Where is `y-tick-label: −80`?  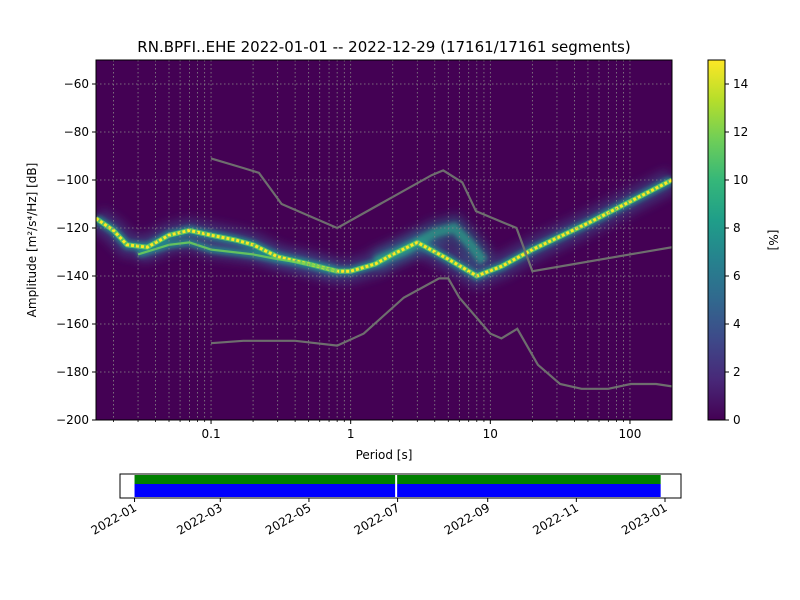
y-tick-label: −80 is located at coordinates (76, 132).